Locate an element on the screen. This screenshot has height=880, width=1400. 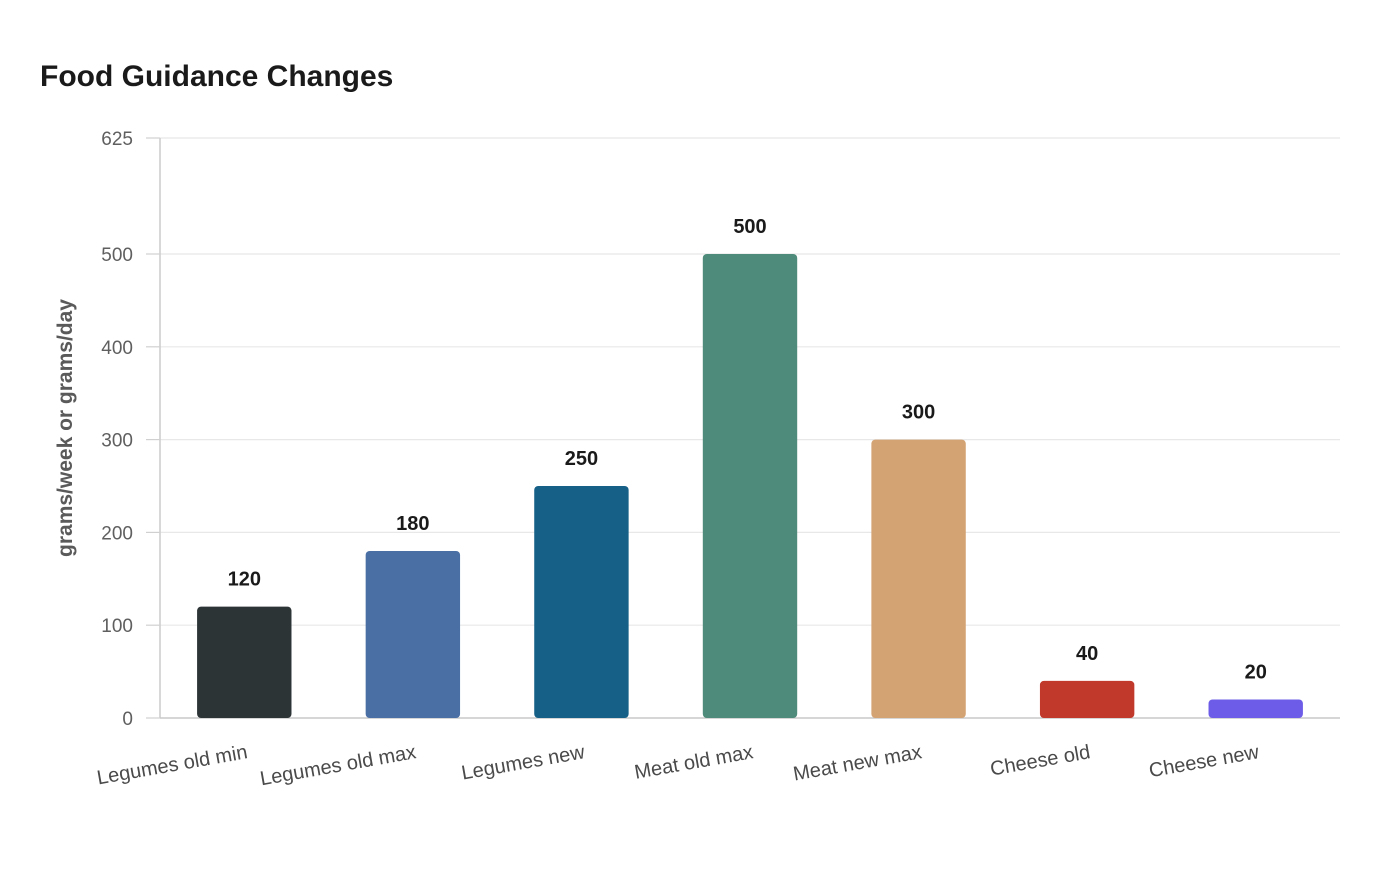
category-label: Meat old max is located at coordinates (694, 762).